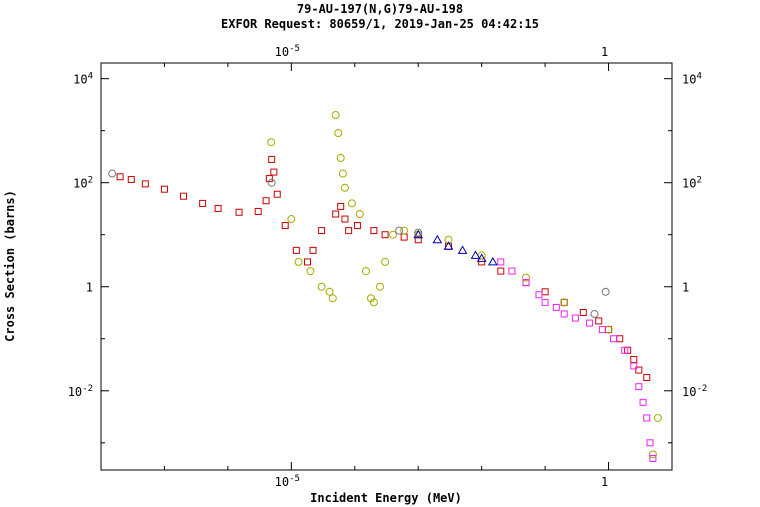  What do you see at coordinates (604, 52) in the screenshot?
I see `x-tick-label-top: 1` at bounding box center [604, 52].